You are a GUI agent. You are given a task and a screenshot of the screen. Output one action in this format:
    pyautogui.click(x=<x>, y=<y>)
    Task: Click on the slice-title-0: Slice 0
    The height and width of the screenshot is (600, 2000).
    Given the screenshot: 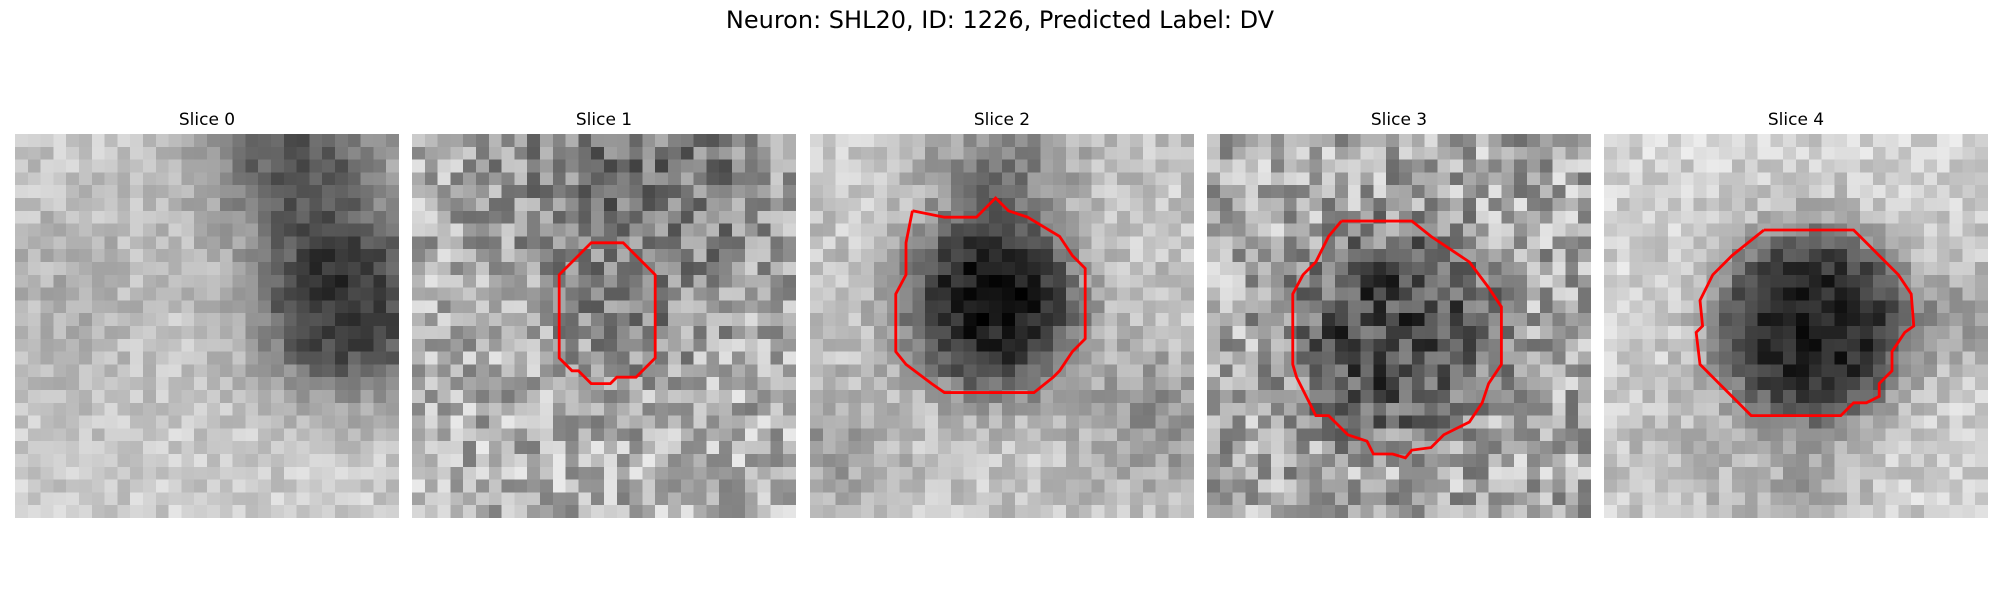 What is the action you would take?
    pyautogui.click(x=207, y=120)
    